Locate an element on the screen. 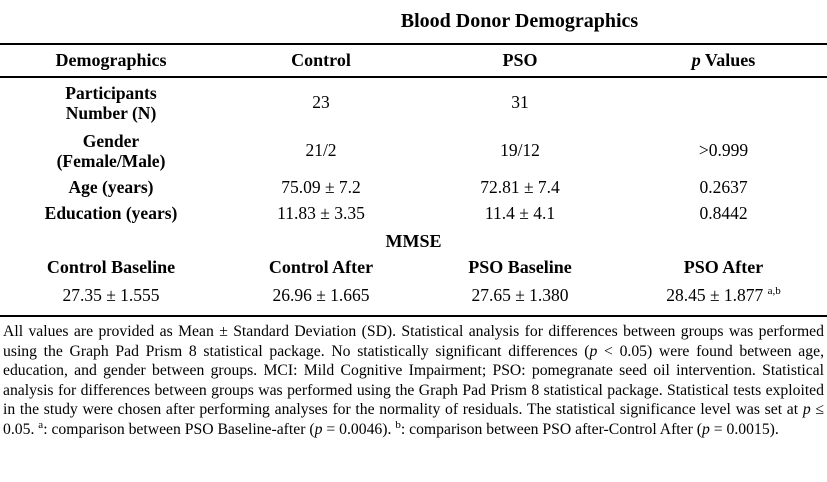  footnote-text-3: ≤ 0.05. is located at coordinates (413, 419).